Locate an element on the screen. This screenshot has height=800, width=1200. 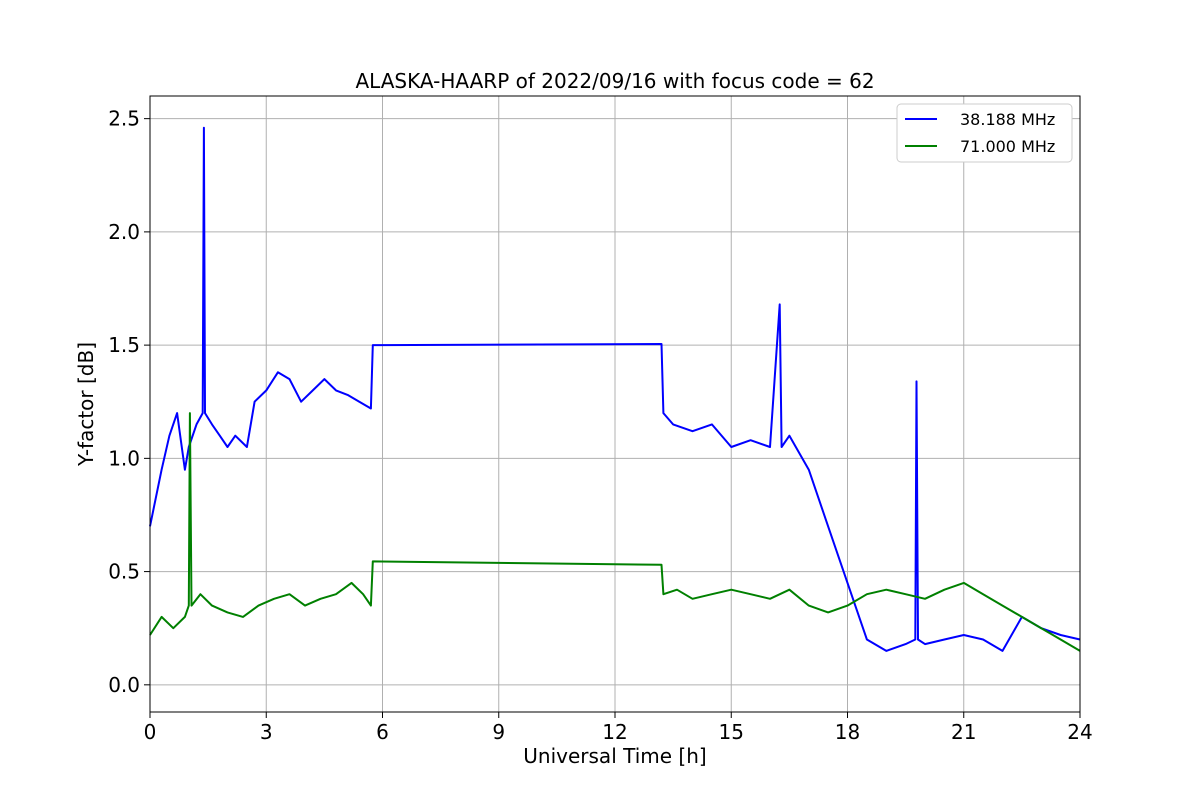
x-tick-label: 15 is located at coordinates (731, 732).